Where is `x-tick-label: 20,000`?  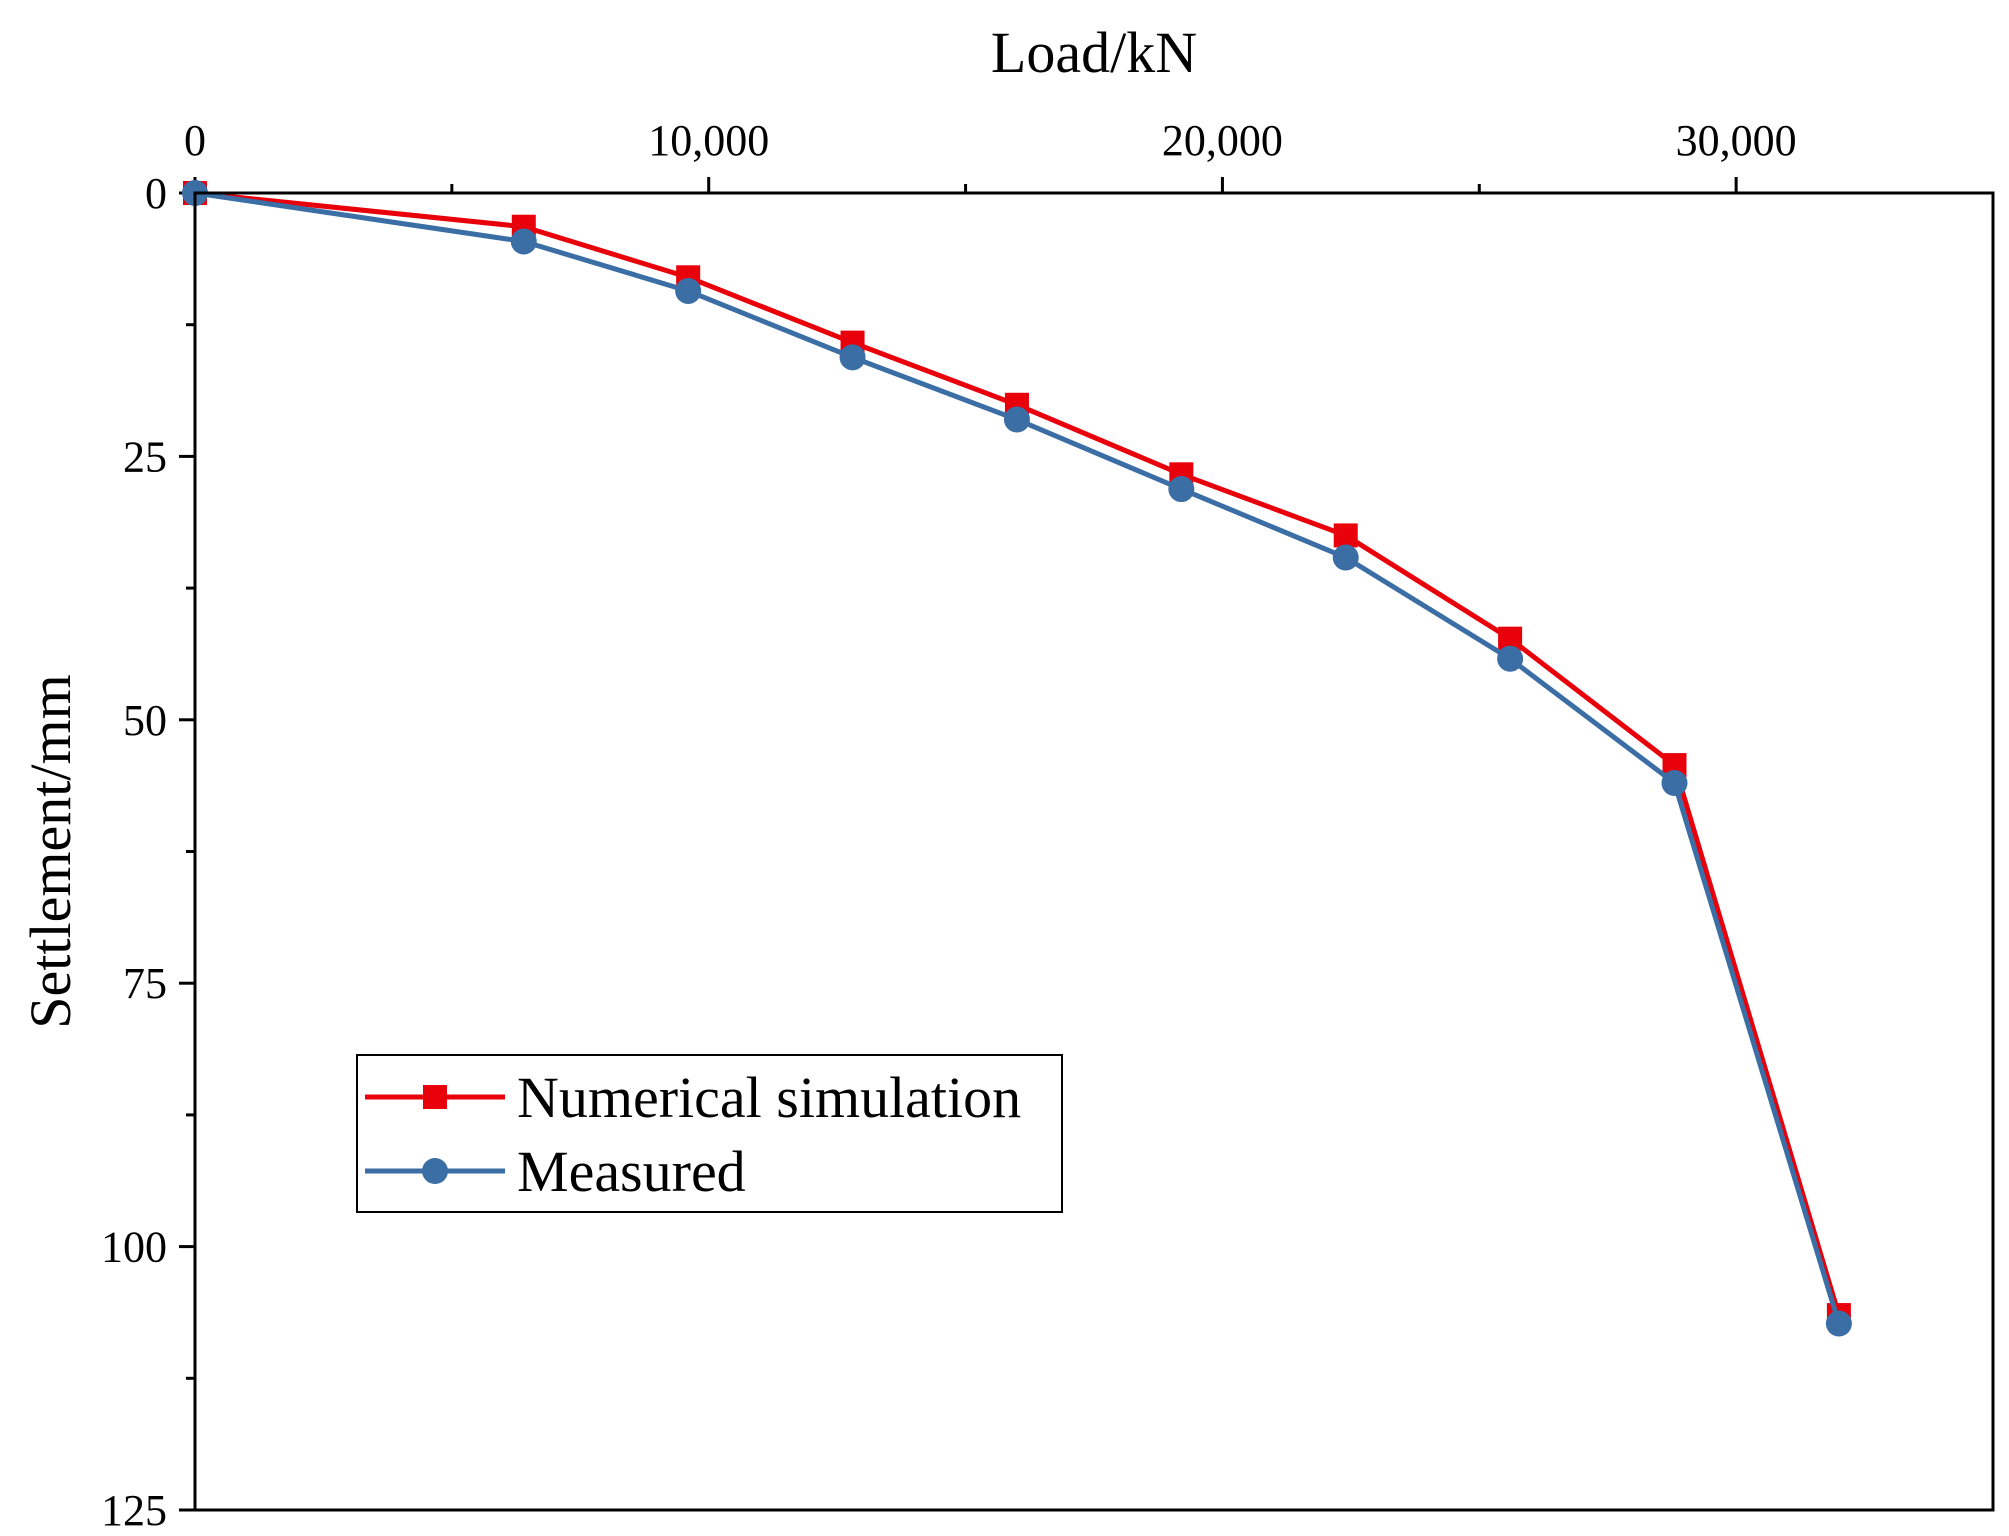
x-tick-label: 20,000 is located at coordinates (1222, 140).